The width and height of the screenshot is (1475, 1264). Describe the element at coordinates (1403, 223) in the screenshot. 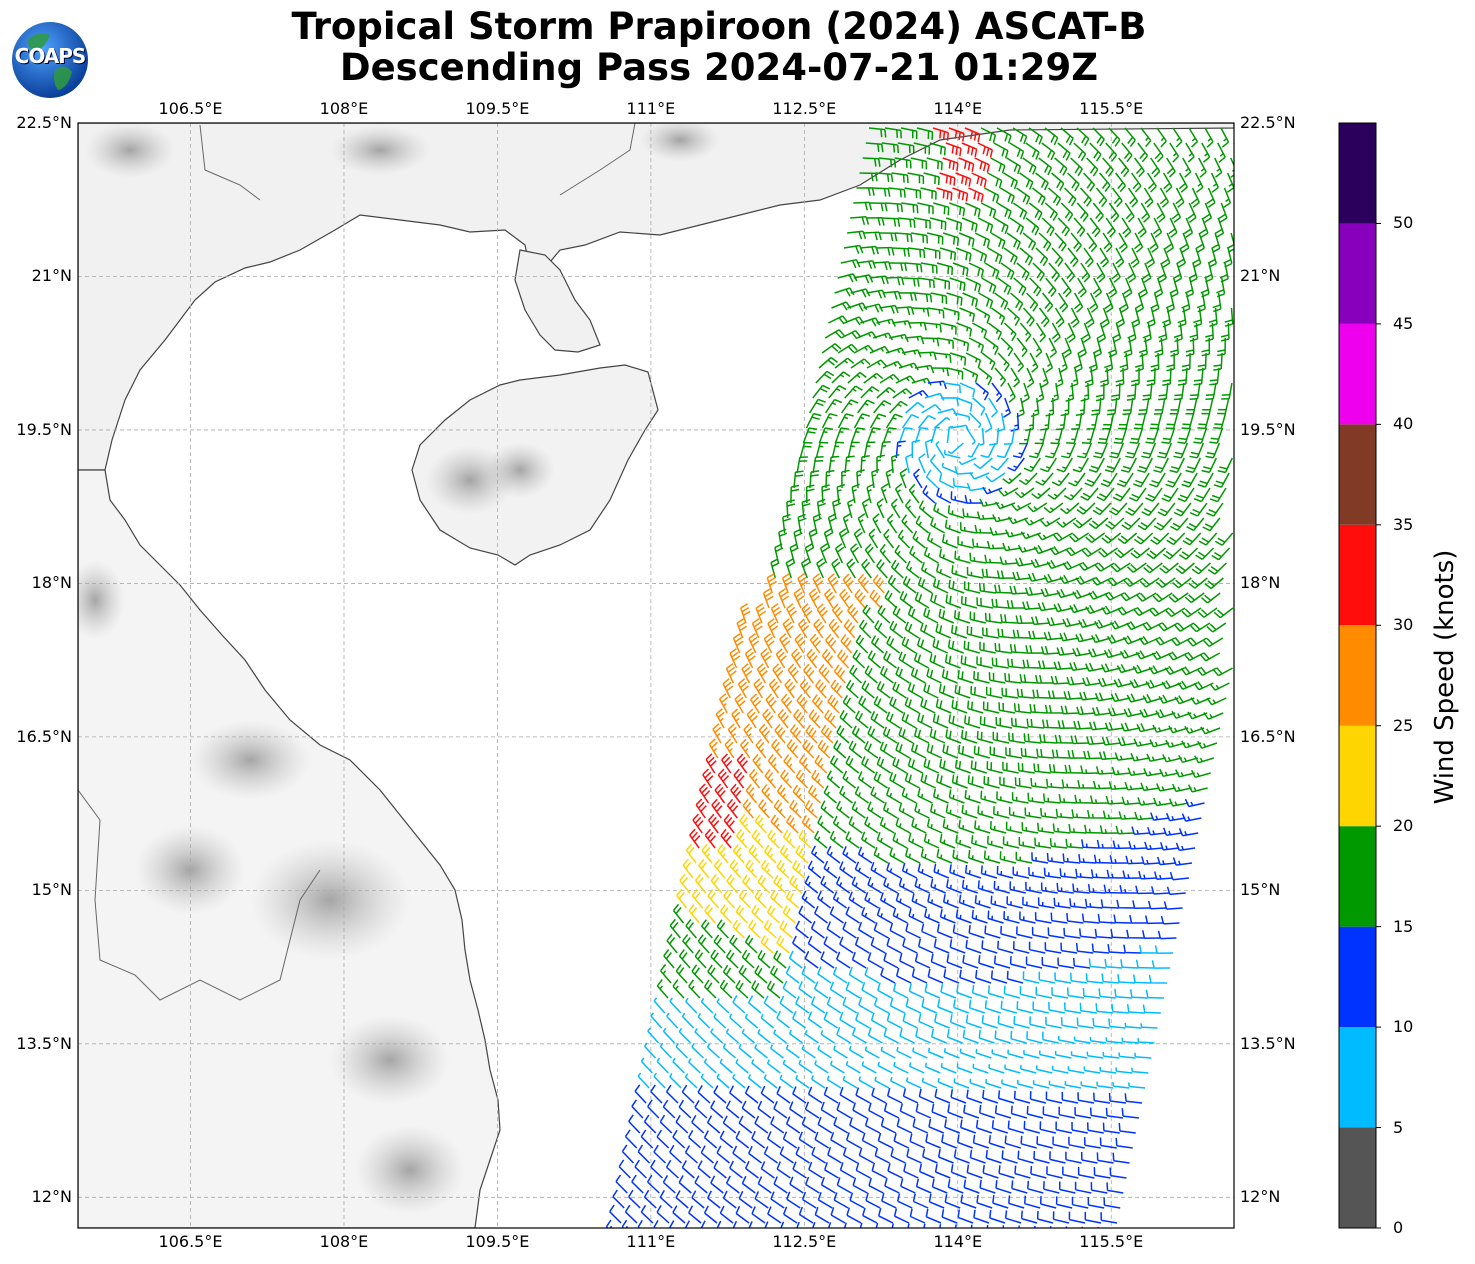

I see `colorbar-tick-label: 50` at that location.